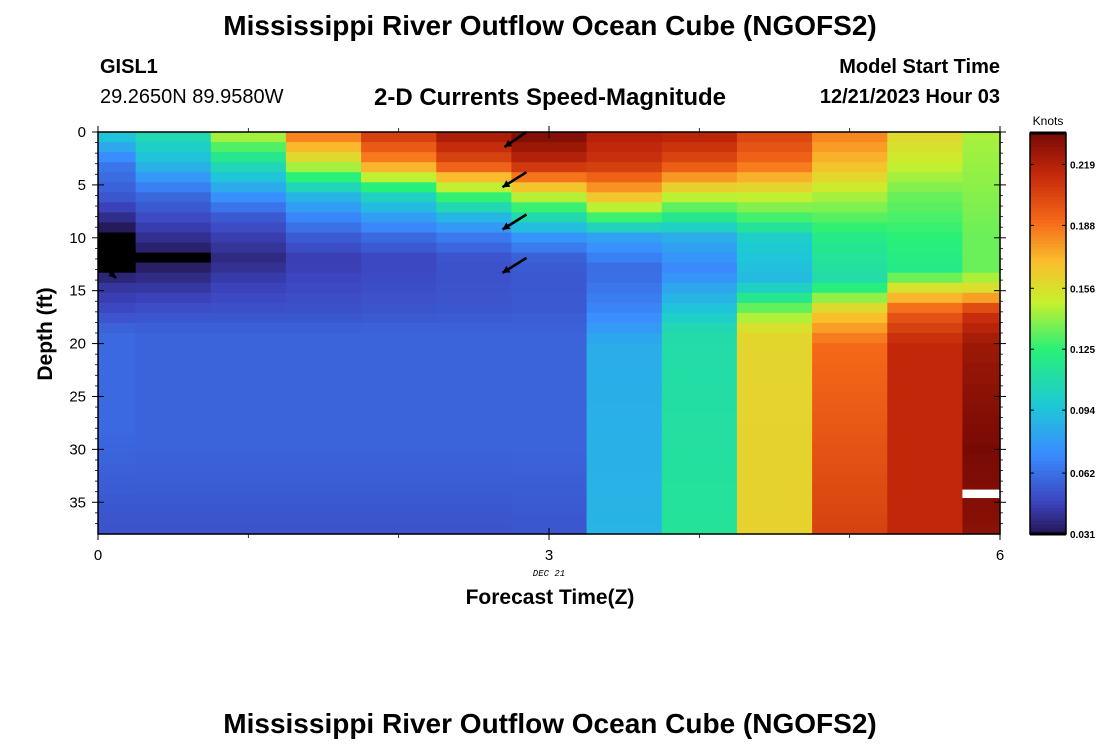 This screenshot has height=750, width=1100. Describe the element at coordinates (1082, 535) in the screenshot. I see `colorbar-tick-label: 0.031` at that location.